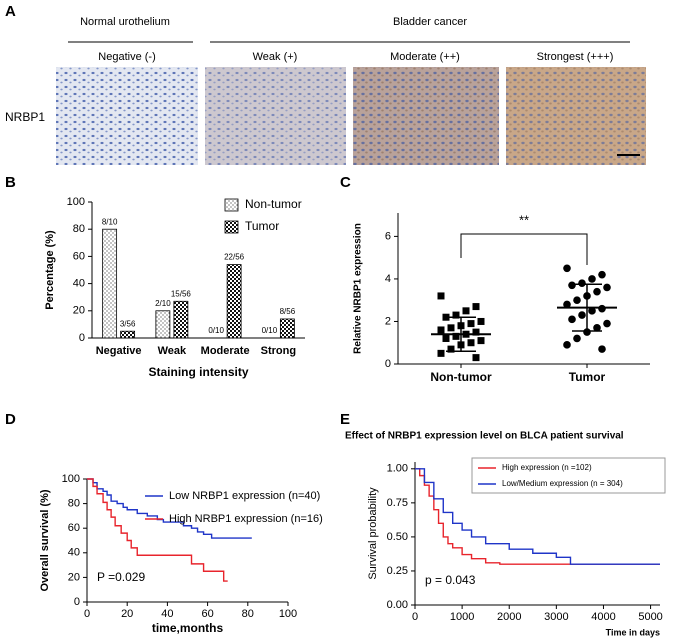 This screenshot has height=644, width=679. Describe the element at coordinates (45, 540) in the screenshot. I see `y-axis-label: Overall survival (%)` at that location.